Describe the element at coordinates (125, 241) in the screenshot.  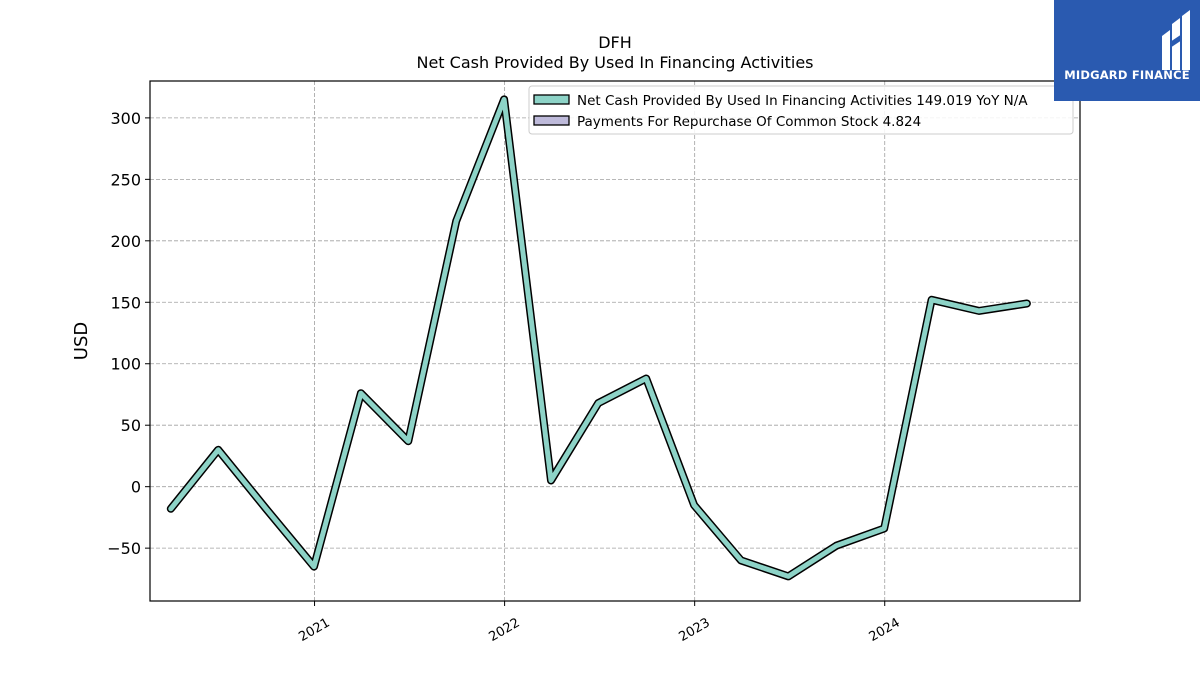
I see `y-tick-label: 200` at that location.